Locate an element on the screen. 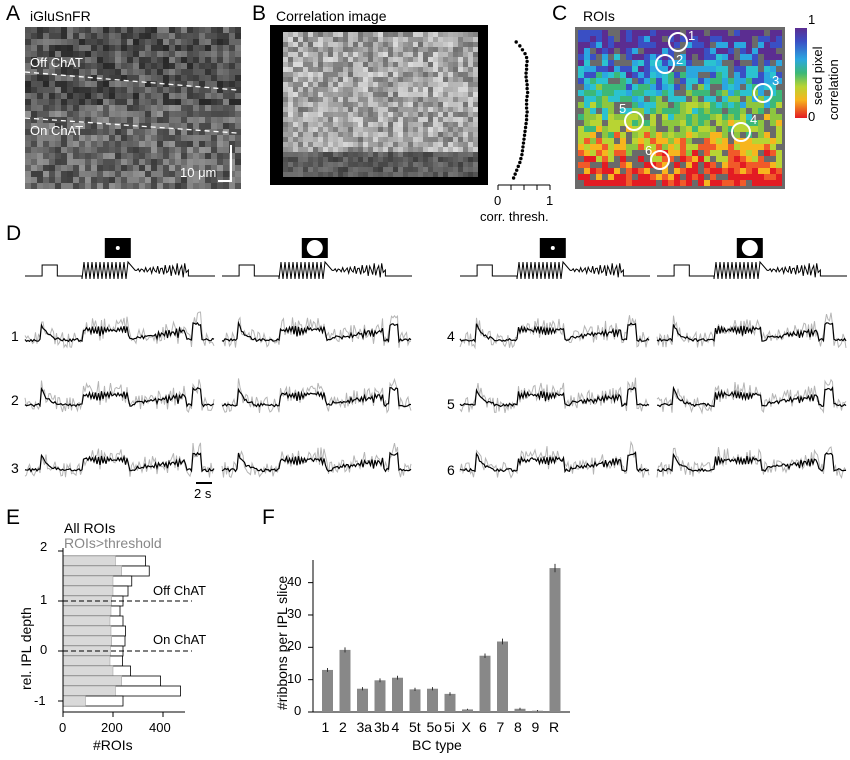 Image resolution: width=850 pixels, height=760 pixels. e-bar-threshold is located at coordinates (89, 691).